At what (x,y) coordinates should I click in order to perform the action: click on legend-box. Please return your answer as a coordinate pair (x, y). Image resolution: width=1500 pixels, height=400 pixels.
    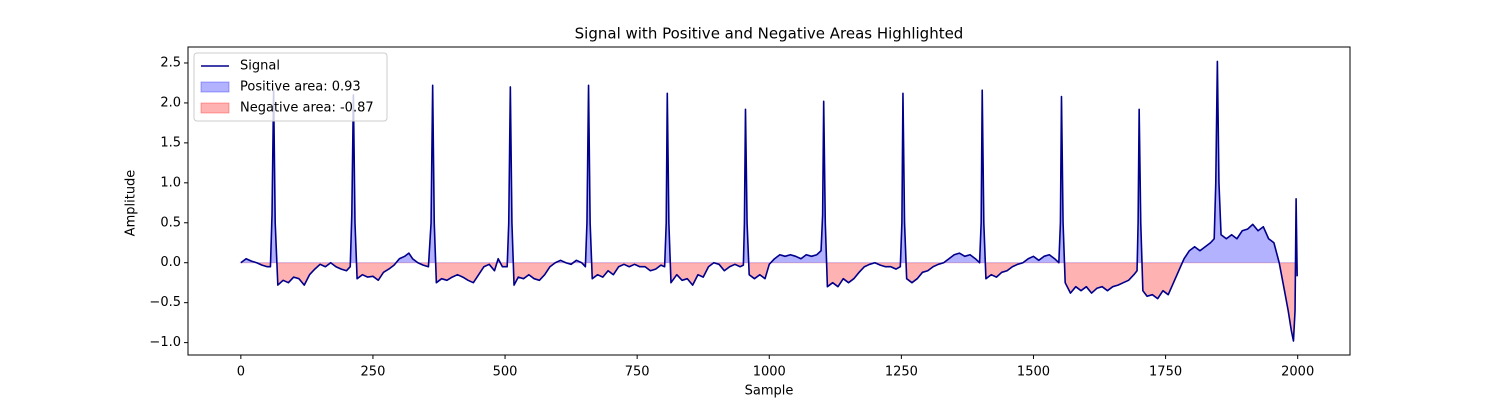
    Looking at the image, I should click on (290, 87).